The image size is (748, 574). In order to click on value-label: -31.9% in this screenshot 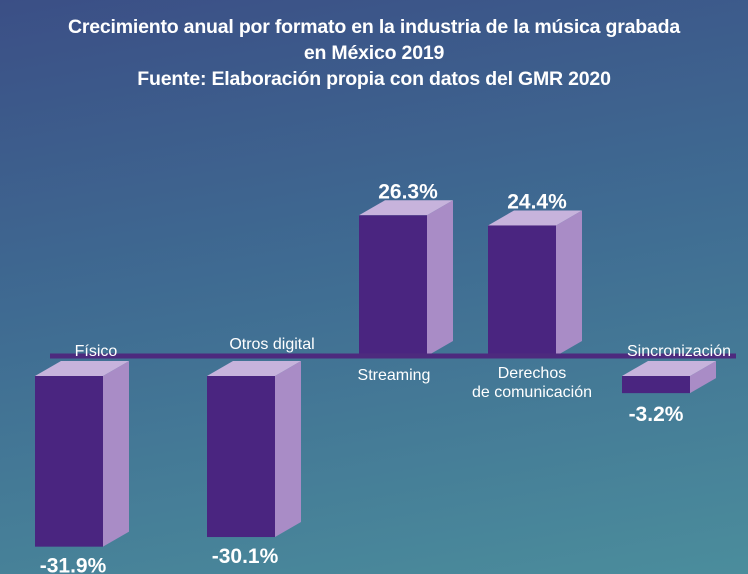, I will do `click(73, 564)`.